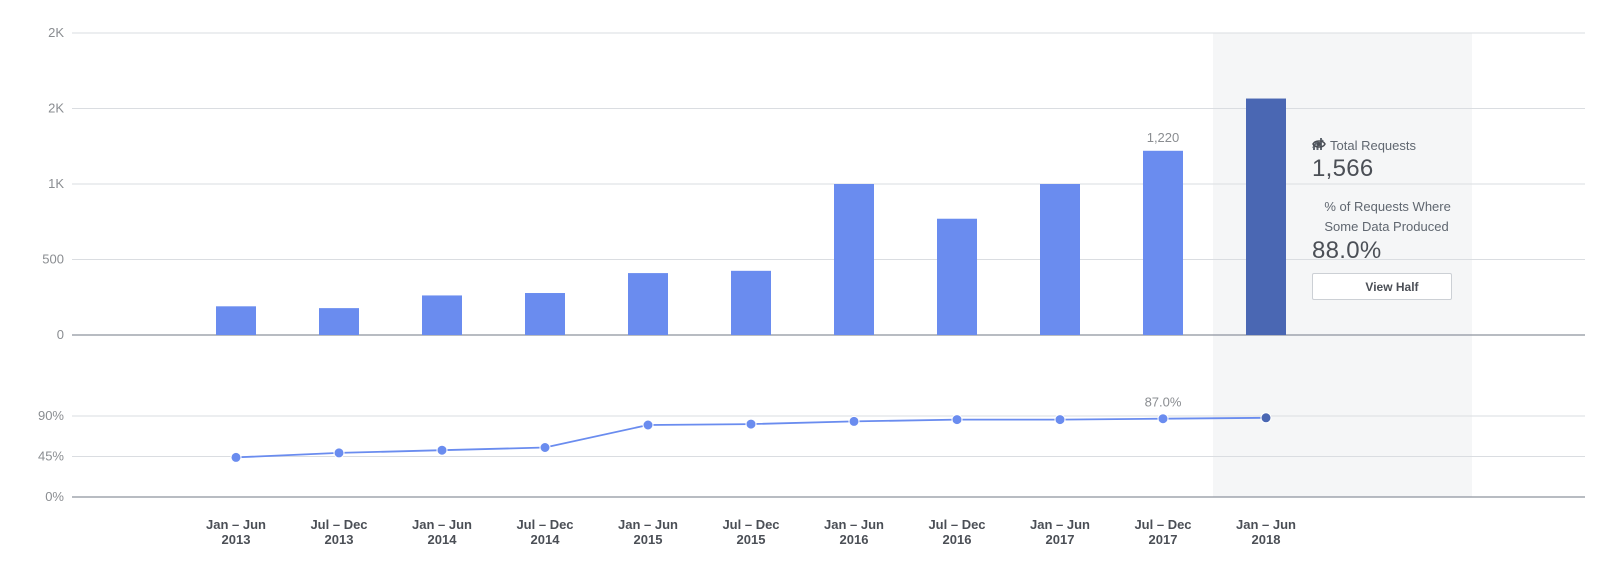 Image resolution: width=1600 pixels, height=565 pixels. I want to click on bar-y-tick-label: 1K, so click(56, 183).